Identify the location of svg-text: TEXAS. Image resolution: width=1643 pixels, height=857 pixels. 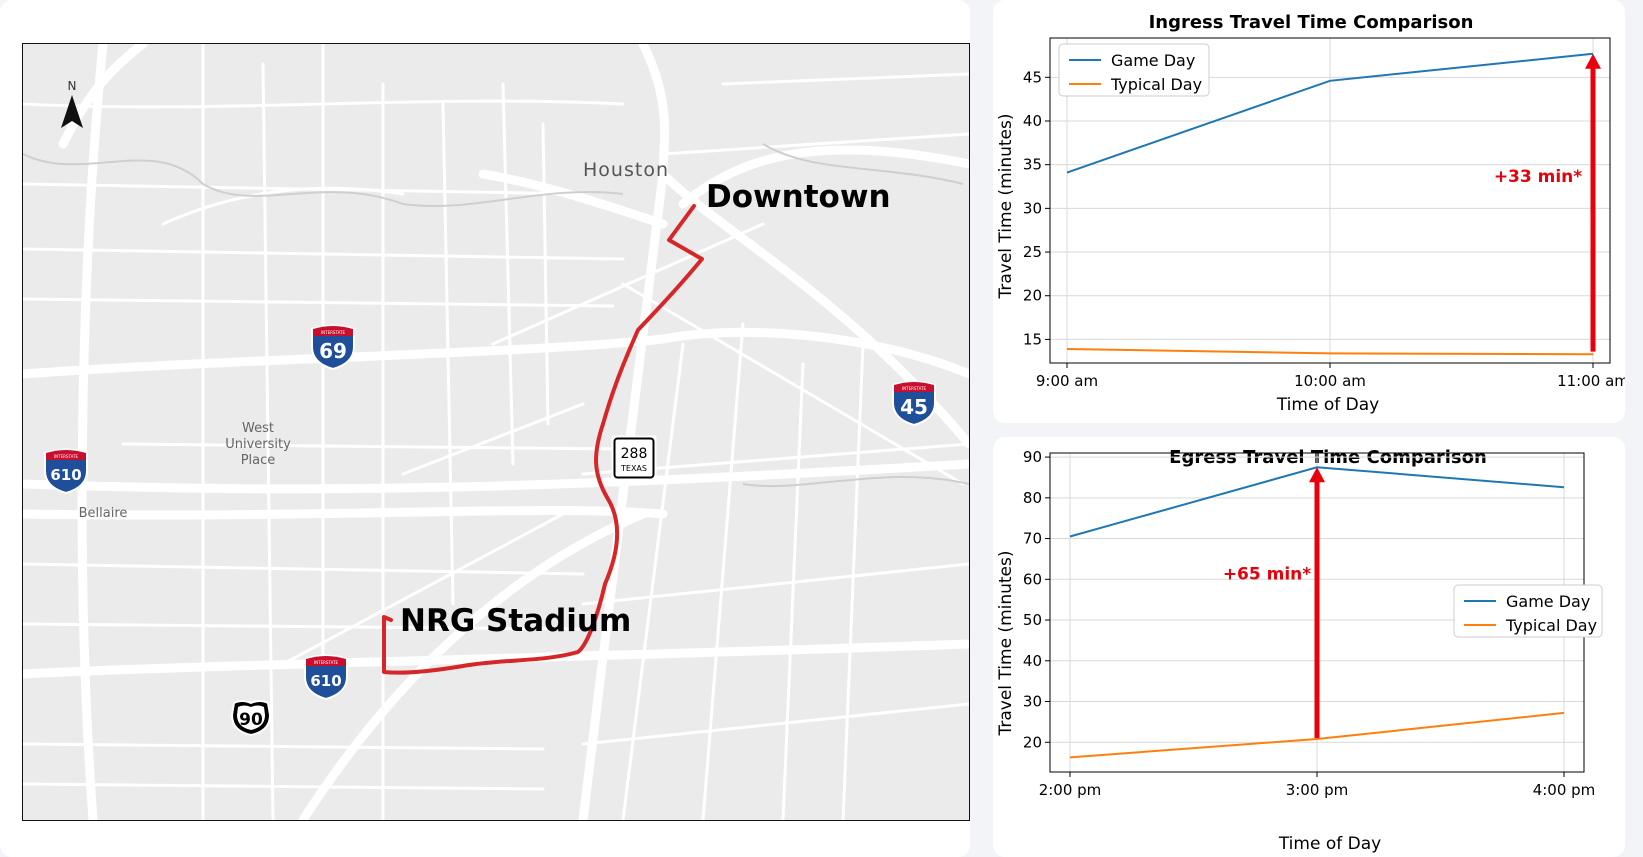
(633, 468).